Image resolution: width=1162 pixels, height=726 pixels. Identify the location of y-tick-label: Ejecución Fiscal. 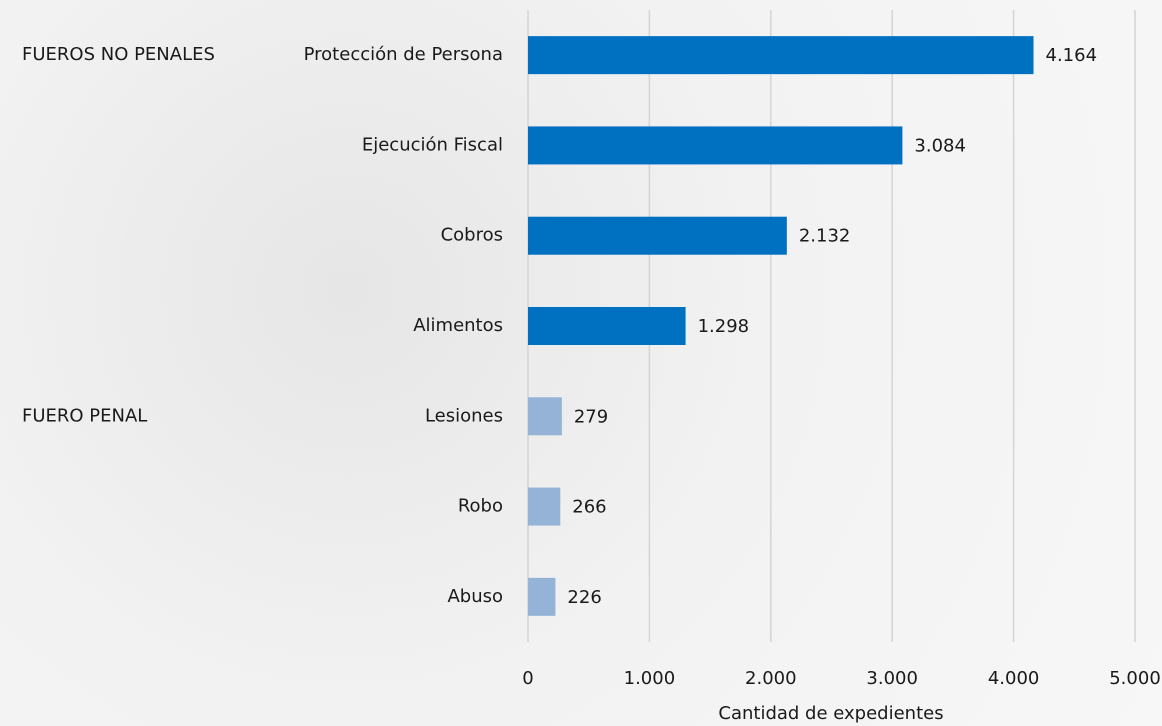
(432, 144).